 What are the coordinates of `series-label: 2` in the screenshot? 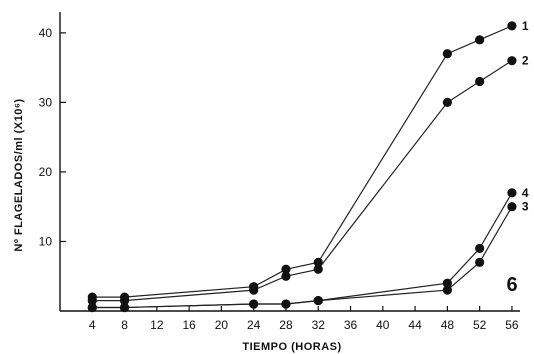 It's located at (525, 61).